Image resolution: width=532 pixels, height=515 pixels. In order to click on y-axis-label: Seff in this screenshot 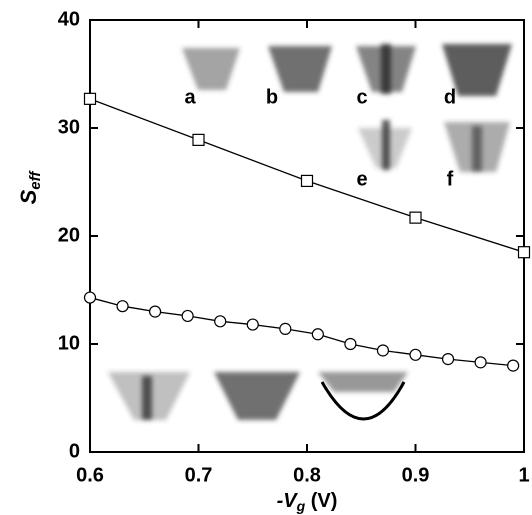, I will do `click(30, 187)`.